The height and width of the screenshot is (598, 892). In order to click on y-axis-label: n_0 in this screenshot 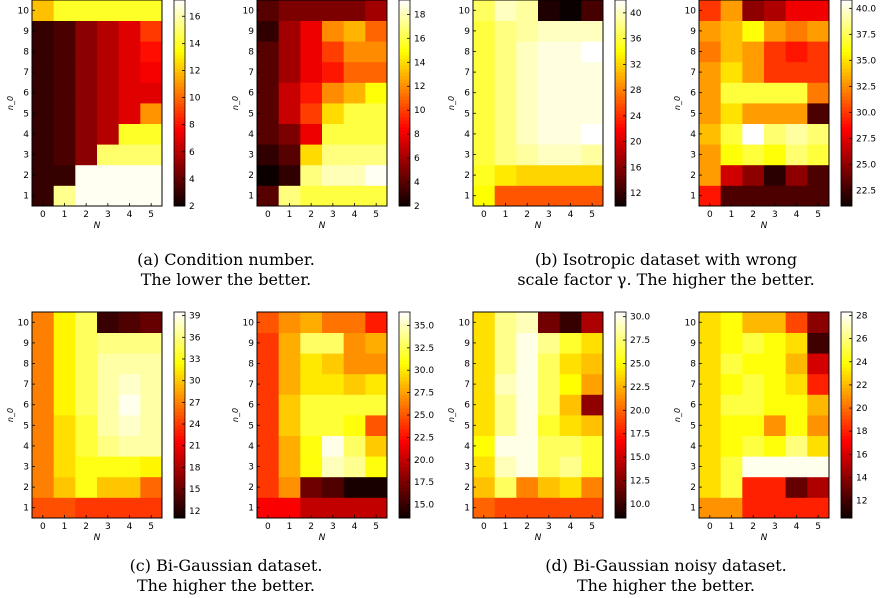, I will do `click(677, 415)`.